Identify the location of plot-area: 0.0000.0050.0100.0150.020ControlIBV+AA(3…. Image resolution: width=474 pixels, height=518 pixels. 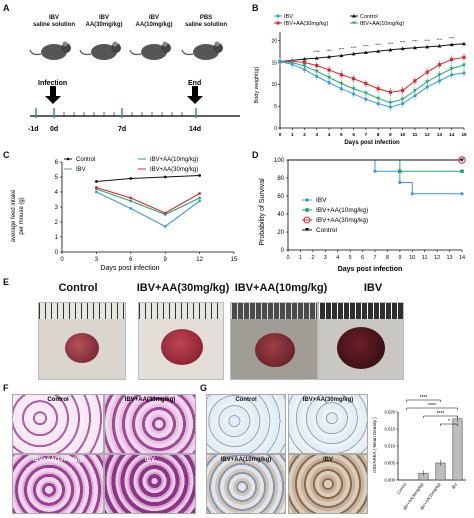
(425, 453).